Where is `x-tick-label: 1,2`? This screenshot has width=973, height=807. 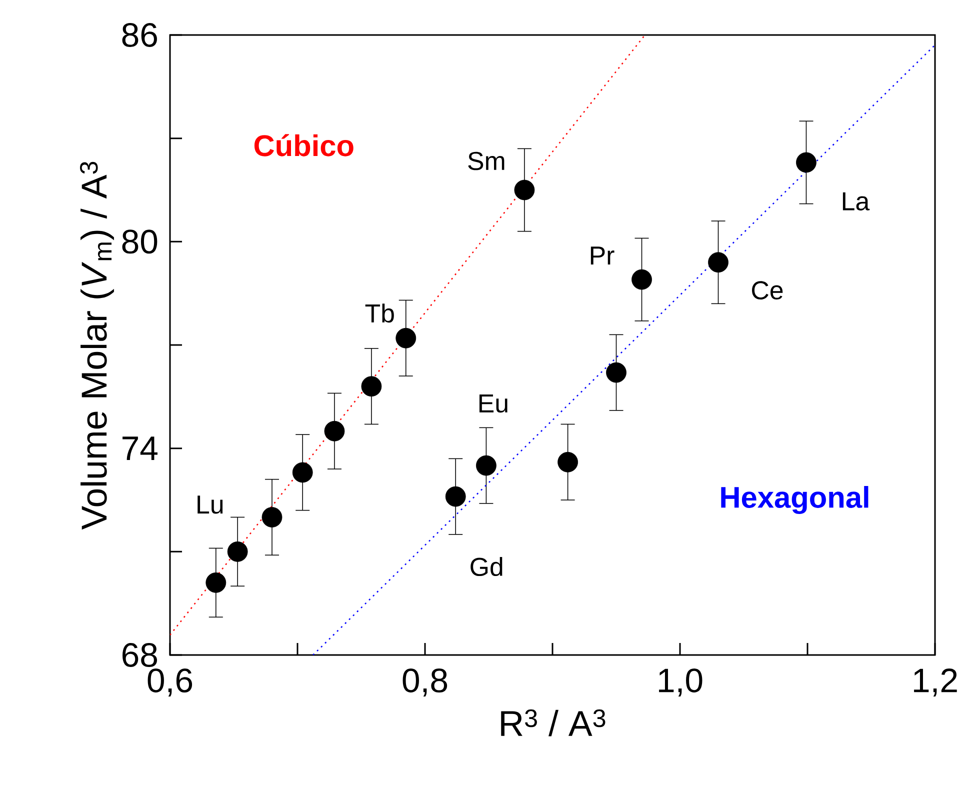 x-tick-label: 1,2 is located at coordinates (935, 682).